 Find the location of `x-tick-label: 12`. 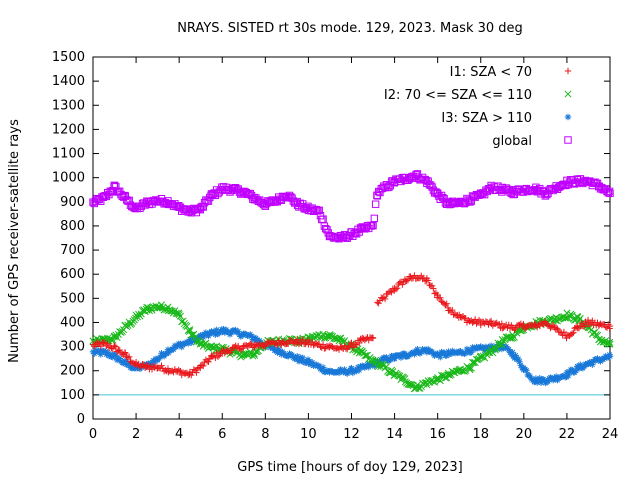

x-tick-label: 12 is located at coordinates (351, 434).